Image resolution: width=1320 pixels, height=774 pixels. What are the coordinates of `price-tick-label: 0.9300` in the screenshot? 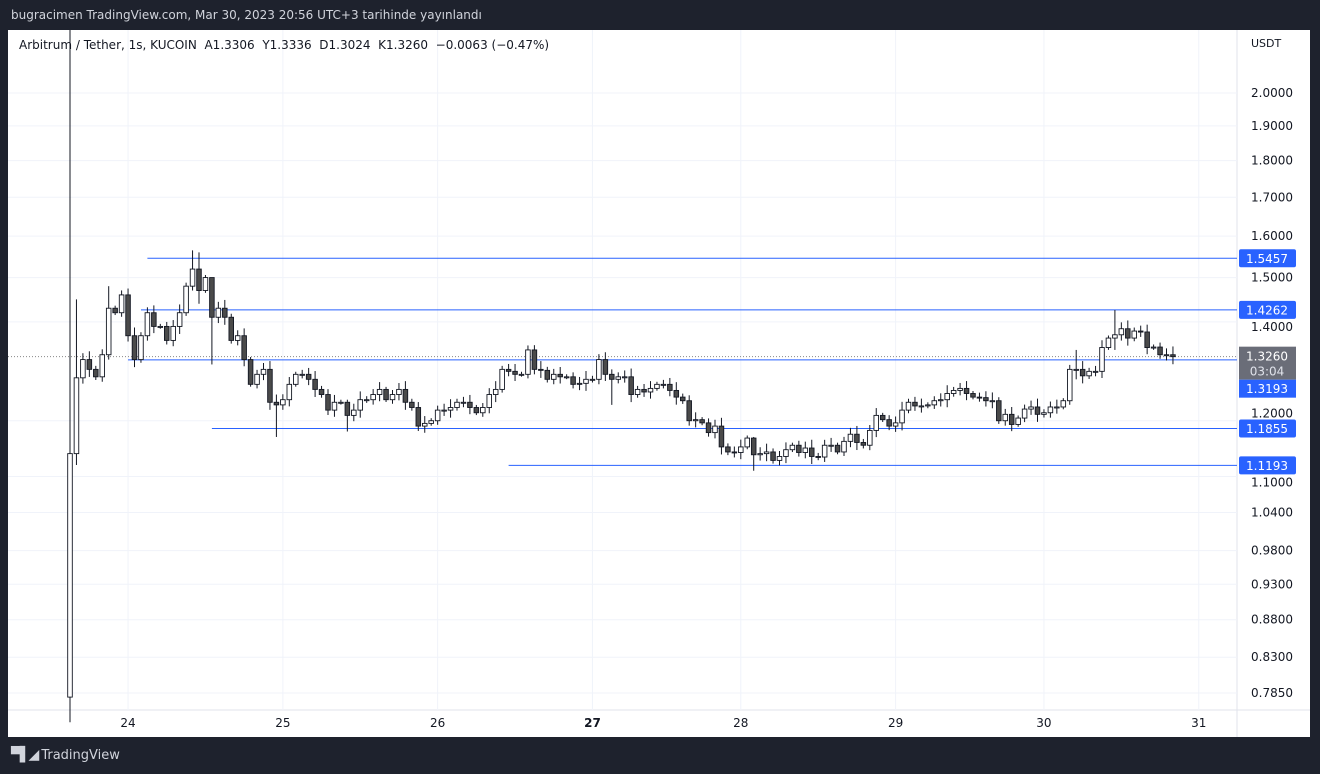 It's located at (1272, 584).